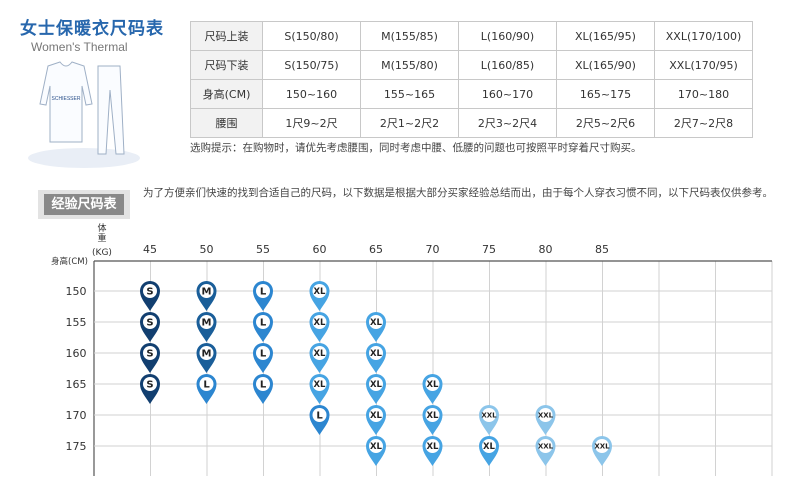  Describe the element at coordinates (76, 384) in the screenshot. I see `height-tick-label: 165` at that location.